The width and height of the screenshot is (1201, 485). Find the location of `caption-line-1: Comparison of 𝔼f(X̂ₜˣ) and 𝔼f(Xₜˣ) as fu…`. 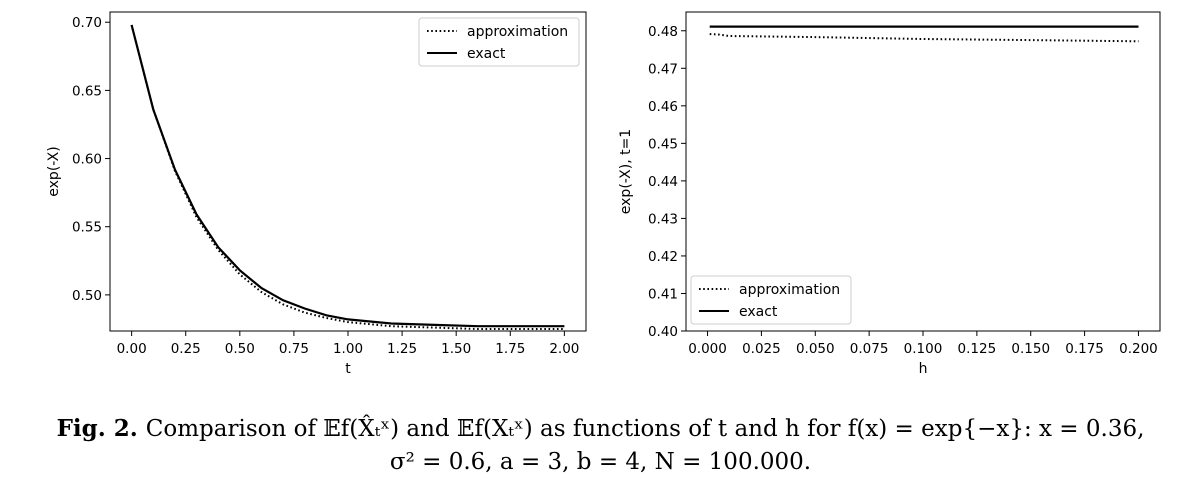

caption-line-1: Comparison of 𝔼f(X̂ₜˣ) and 𝔼f(Xₜˣ) as fu… is located at coordinates (645, 429).